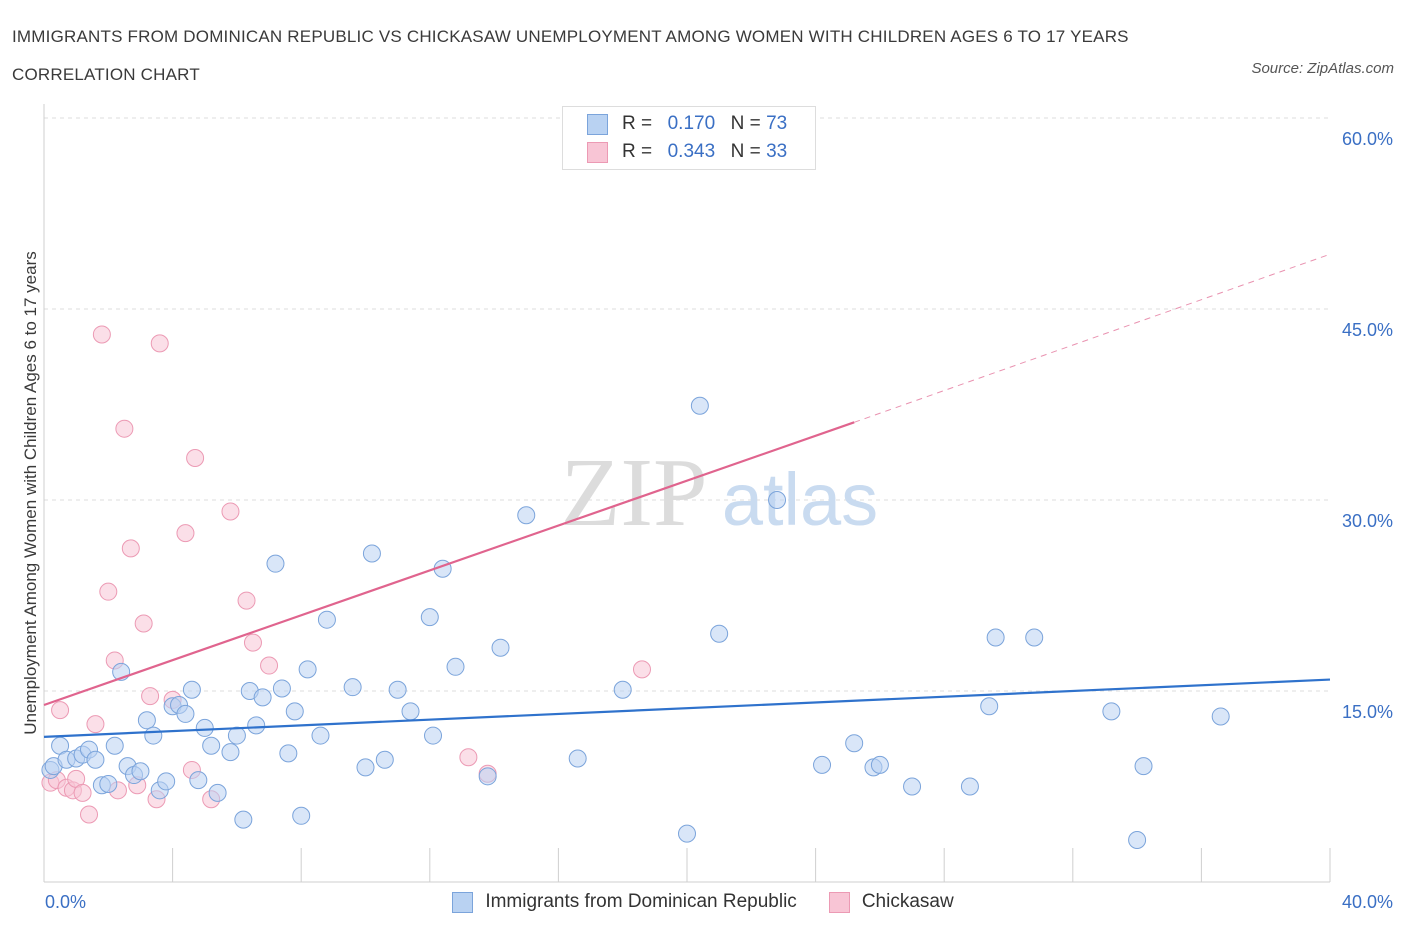 This screenshot has width=1406, height=930. What do you see at coordinates (65, 902) in the screenshot?
I see `x-tick-label: 0.0%` at bounding box center [65, 902].